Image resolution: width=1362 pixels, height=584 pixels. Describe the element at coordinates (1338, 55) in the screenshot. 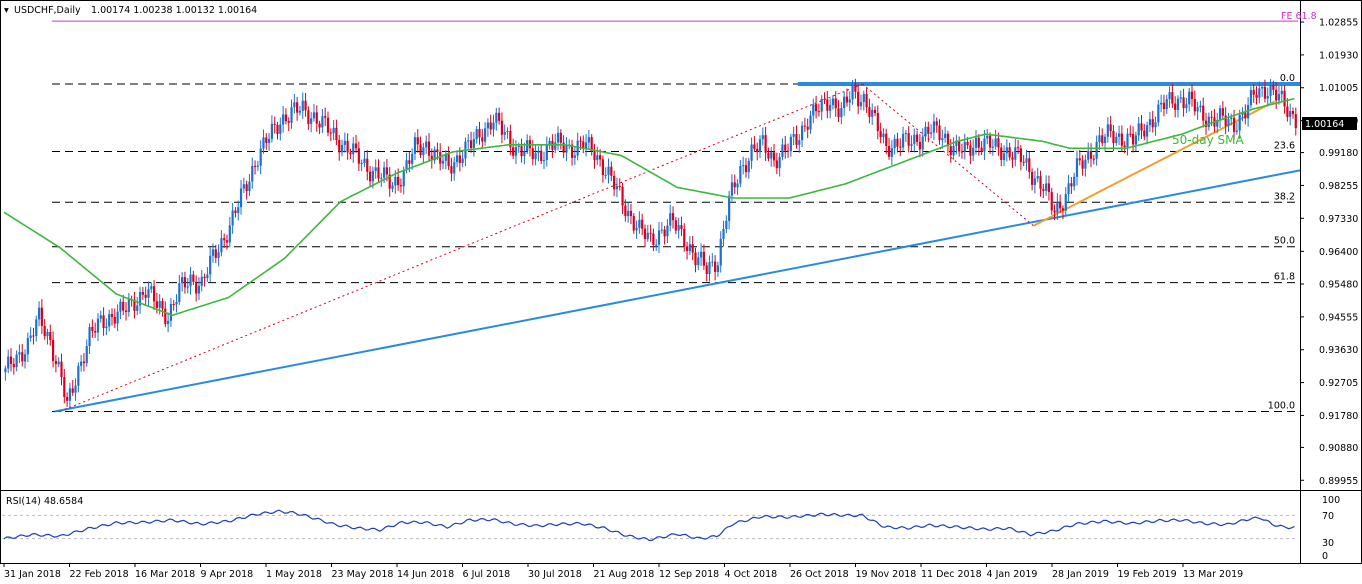

I see `price-tick-label-1: 1.01930` at that location.